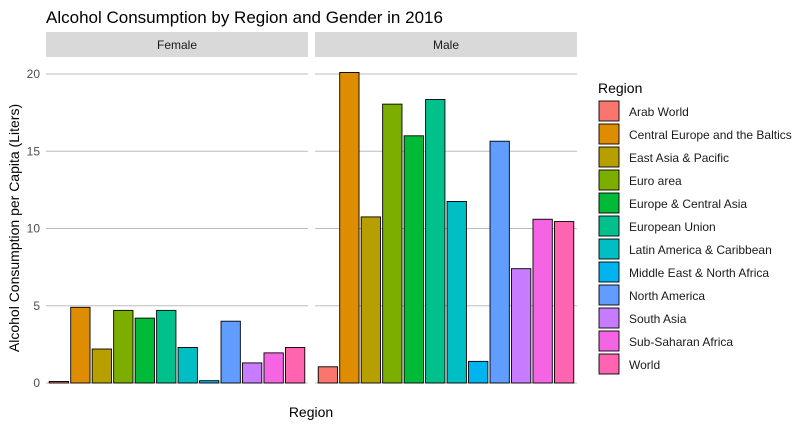 The width and height of the screenshot is (811, 428). What do you see at coordinates (34, 151) in the screenshot?
I see `y-tick-label: 15` at bounding box center [34, 151].